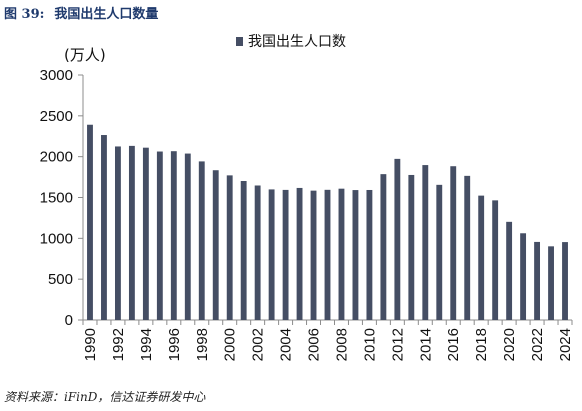 Image resolution: width=582 pixels, height=411 pixels. I want to click on bar-2016, so click(453, 243).